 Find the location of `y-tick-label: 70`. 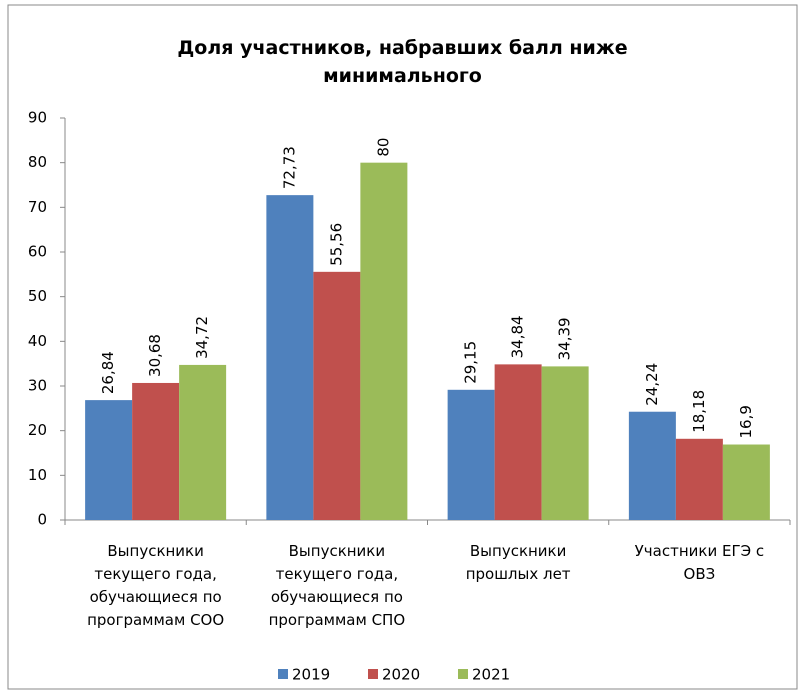

y-tick-label: 70 is located at coordinates (37, 207).